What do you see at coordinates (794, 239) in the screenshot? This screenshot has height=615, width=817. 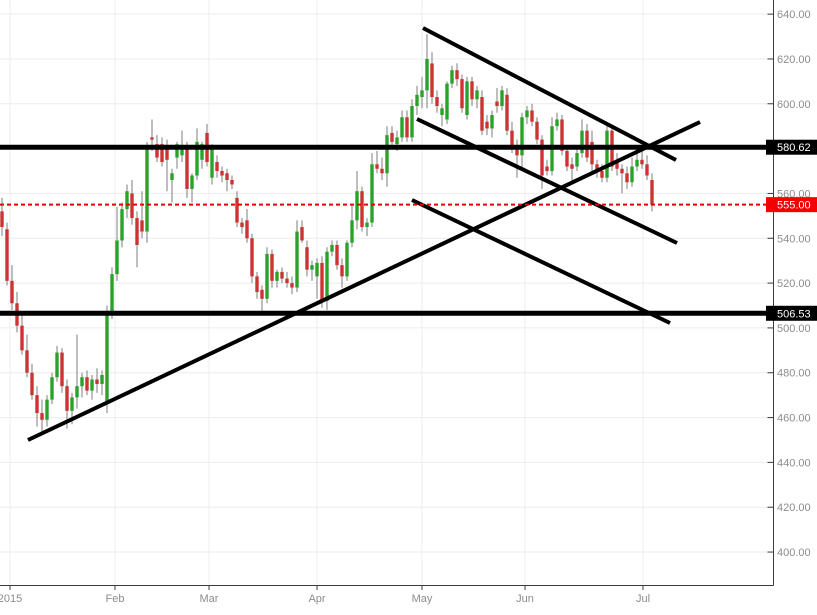 I see `y-axis-label: 540.00` at bounding box center [794, 239].